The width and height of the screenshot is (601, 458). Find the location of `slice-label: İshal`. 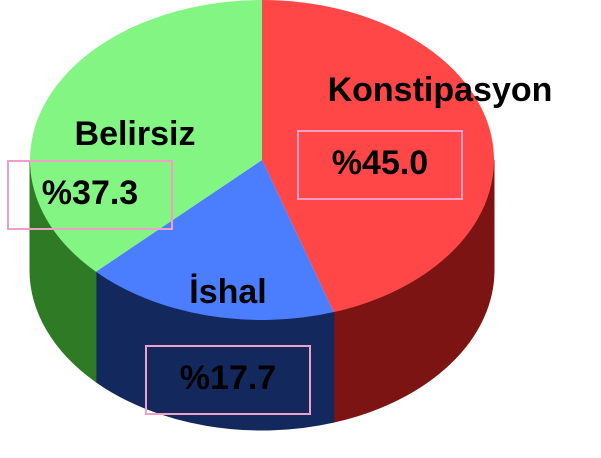

slice-label: İshal is located at coordinates (227, 292).